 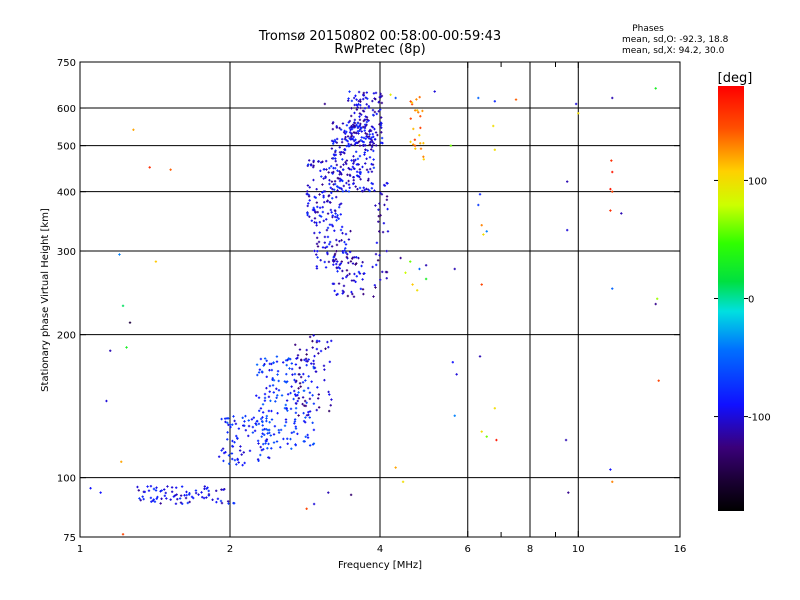 I want to click on y-tick-label: 600, so click(x=66, y=109).